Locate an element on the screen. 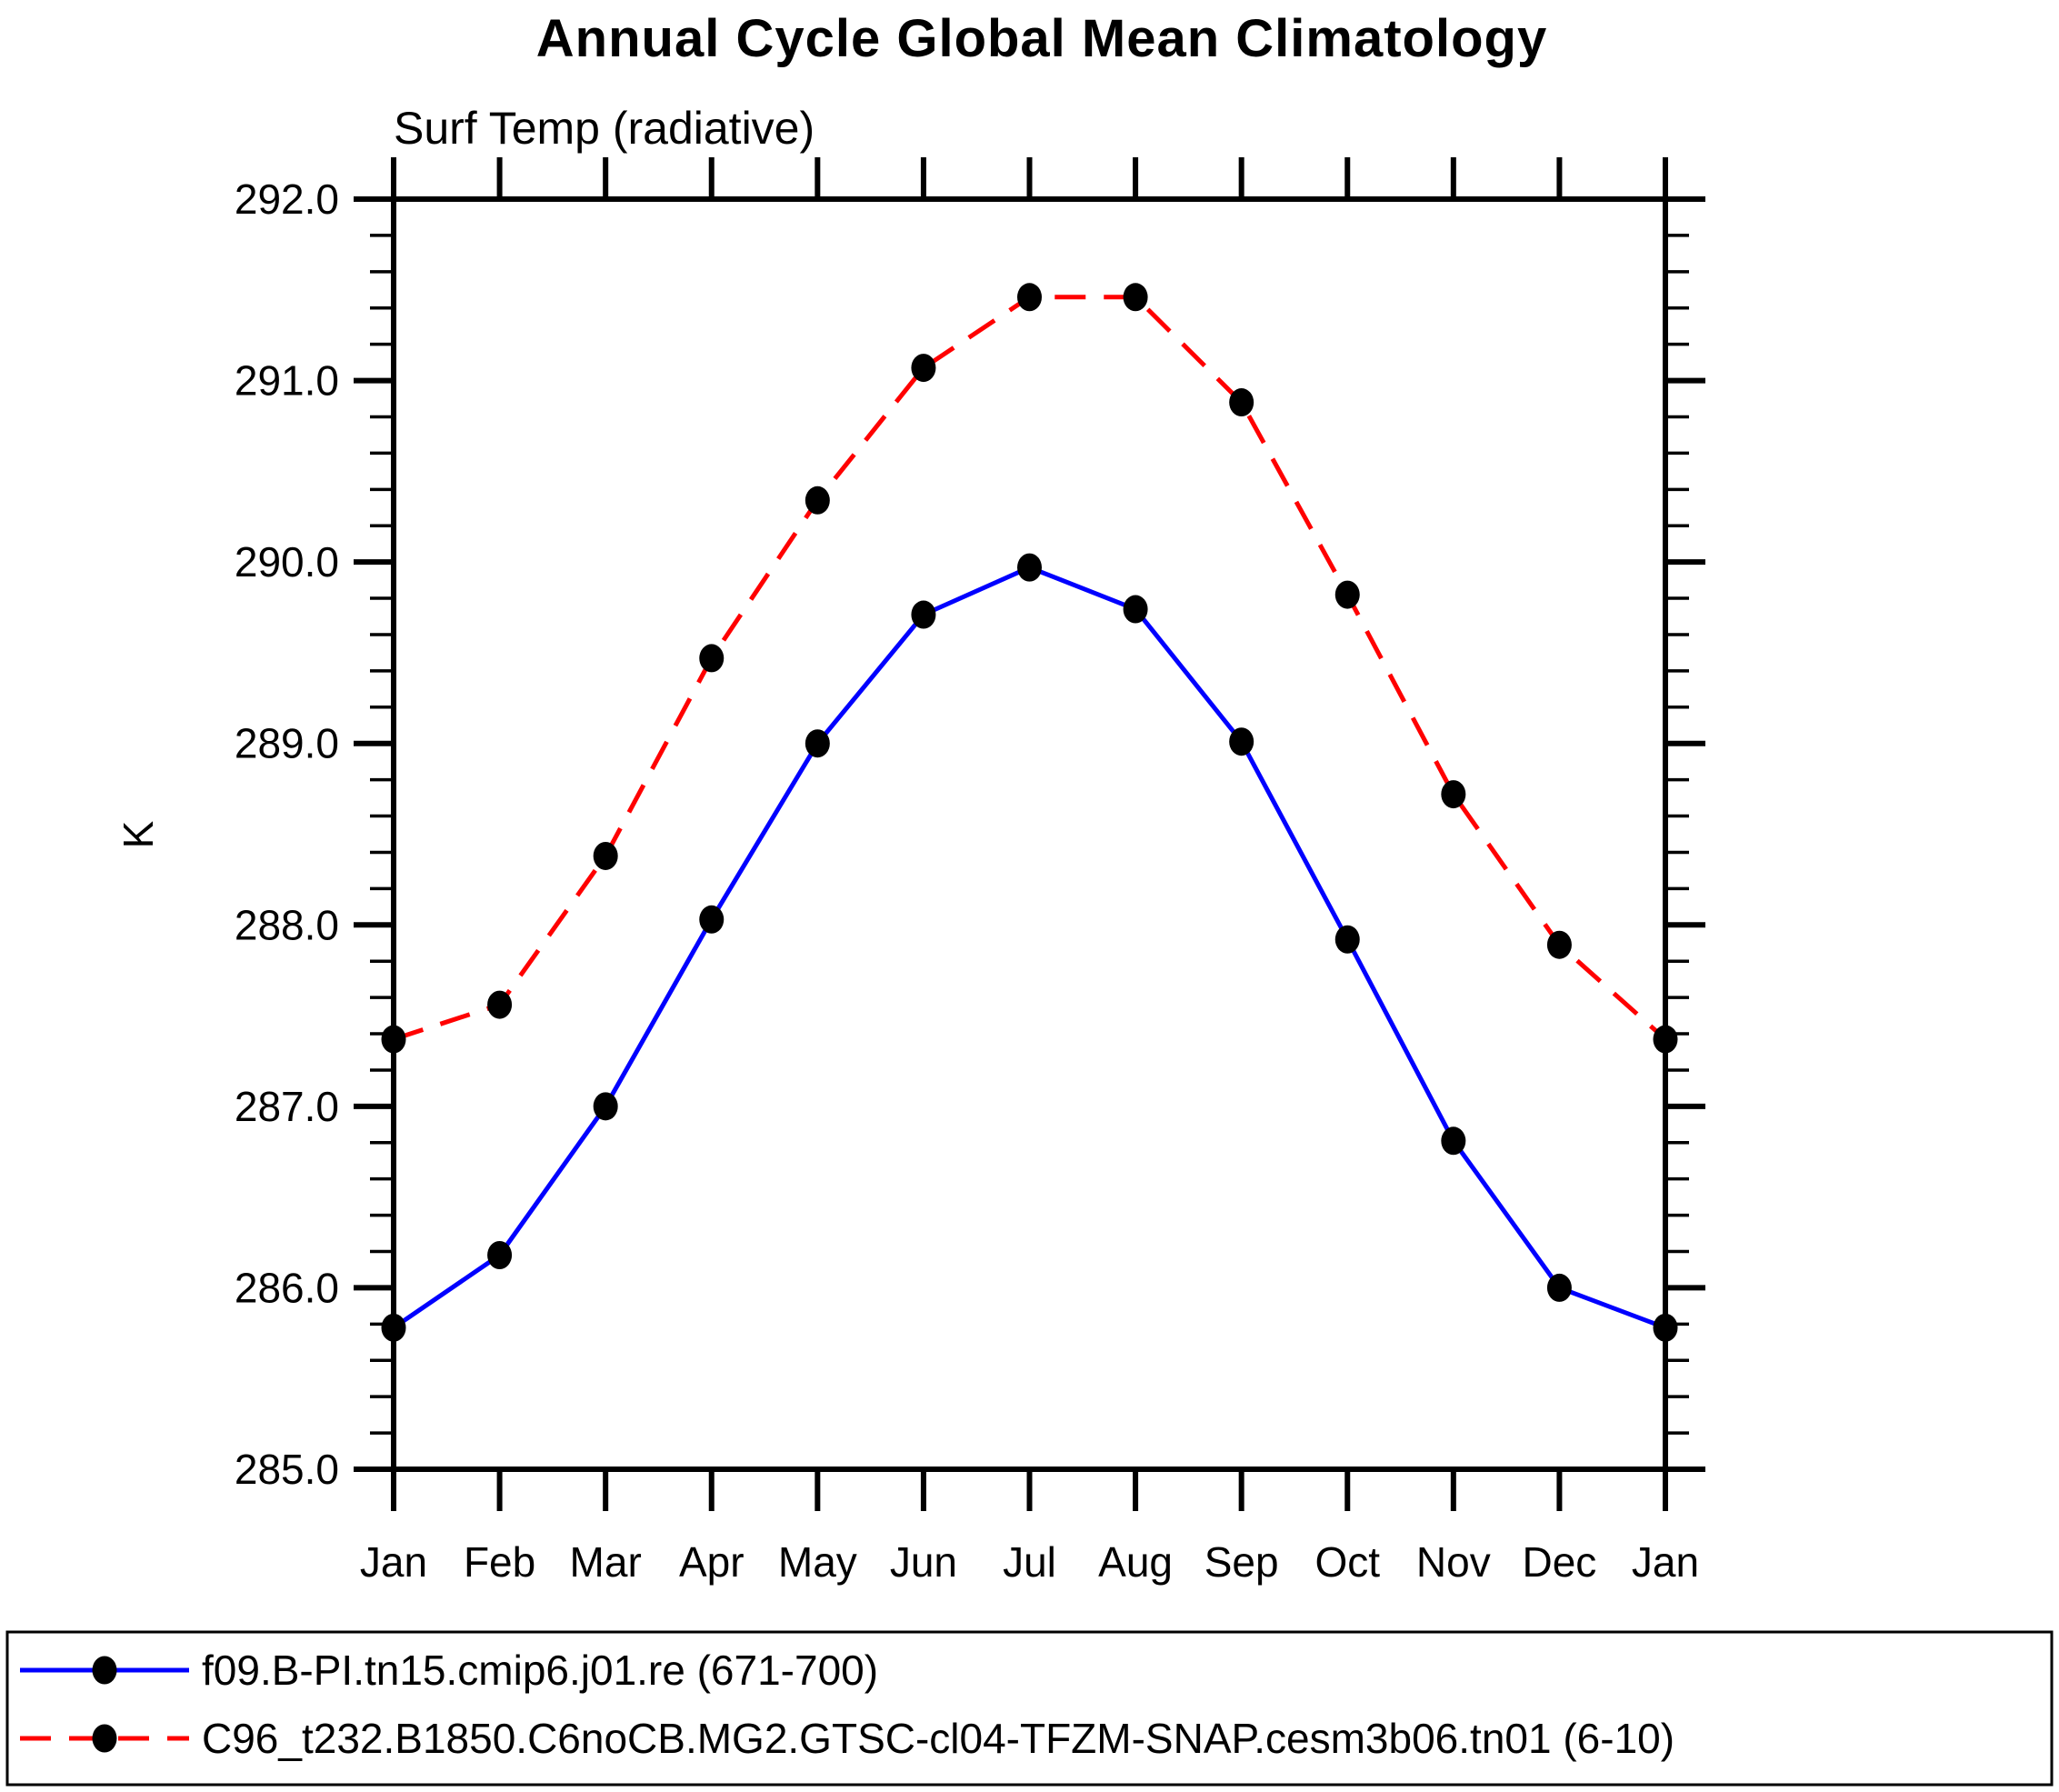 This screenshot has width=2059, height=1792. legend-label: f09.B-PI.tn15.cmip6.j01.re (671-700) is located at coordinates (540, 1670).